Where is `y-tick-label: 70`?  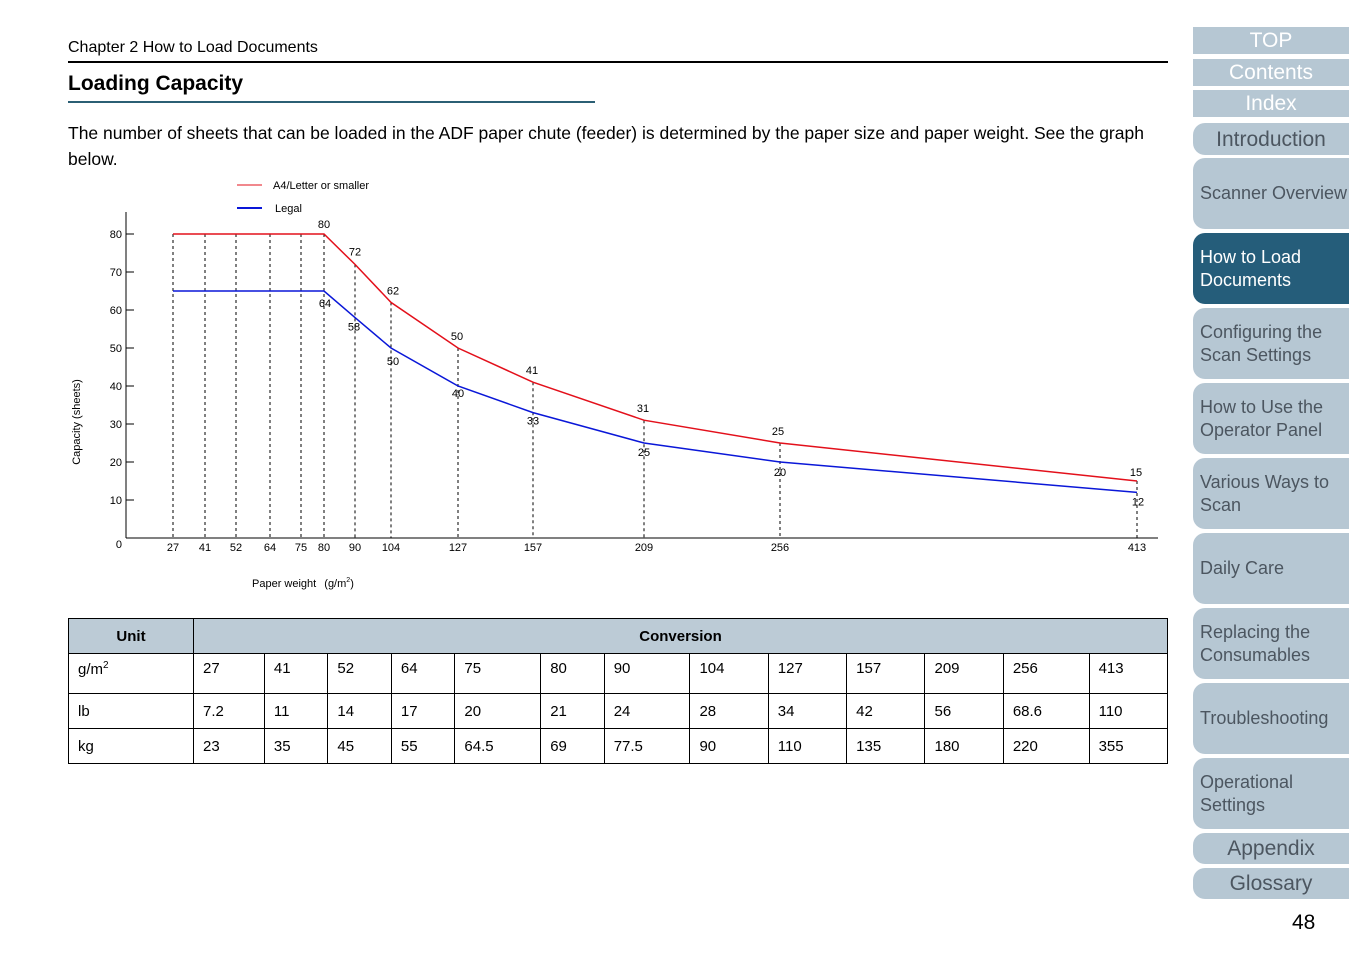 y-tick-label: 70 is located at coordinates (116, 273).